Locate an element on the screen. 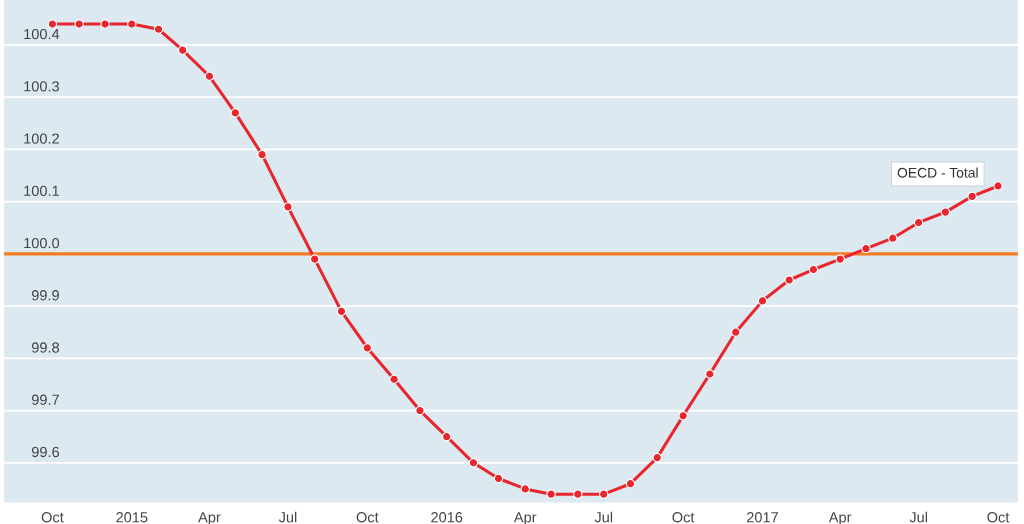 The image size is (1024, 524). y-tick-label: 99.7 is located at coordinates (45, 399).